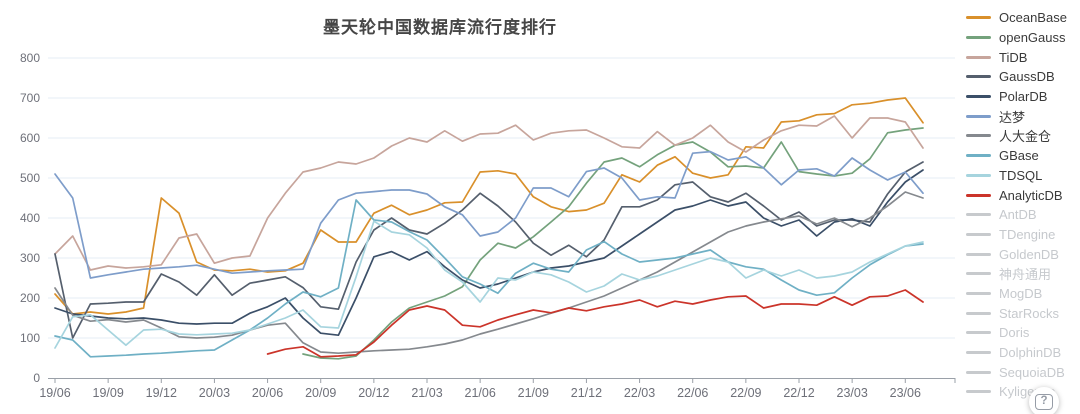 This screenshot has width=1080, height=414. What do you see at coordinates (480, 393) in the screenshot?
I see `x-axis-label: 21/06` at bounding box center [480, 393].